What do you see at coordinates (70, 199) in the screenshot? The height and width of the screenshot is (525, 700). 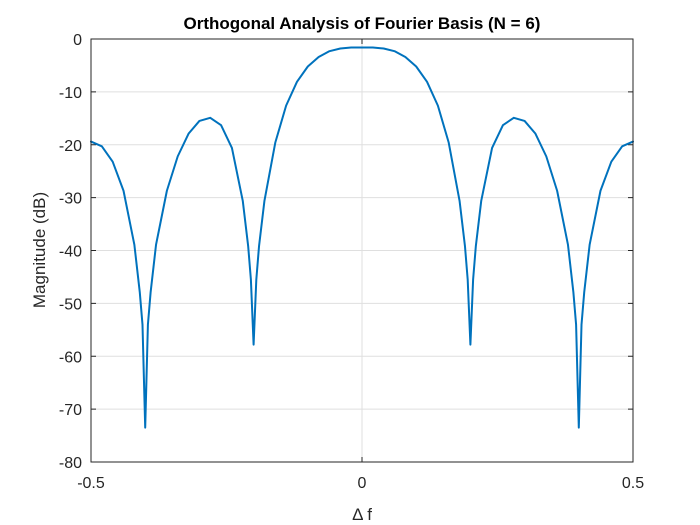 I see `y-tick-label: -30` at bounding box center [70, 199].